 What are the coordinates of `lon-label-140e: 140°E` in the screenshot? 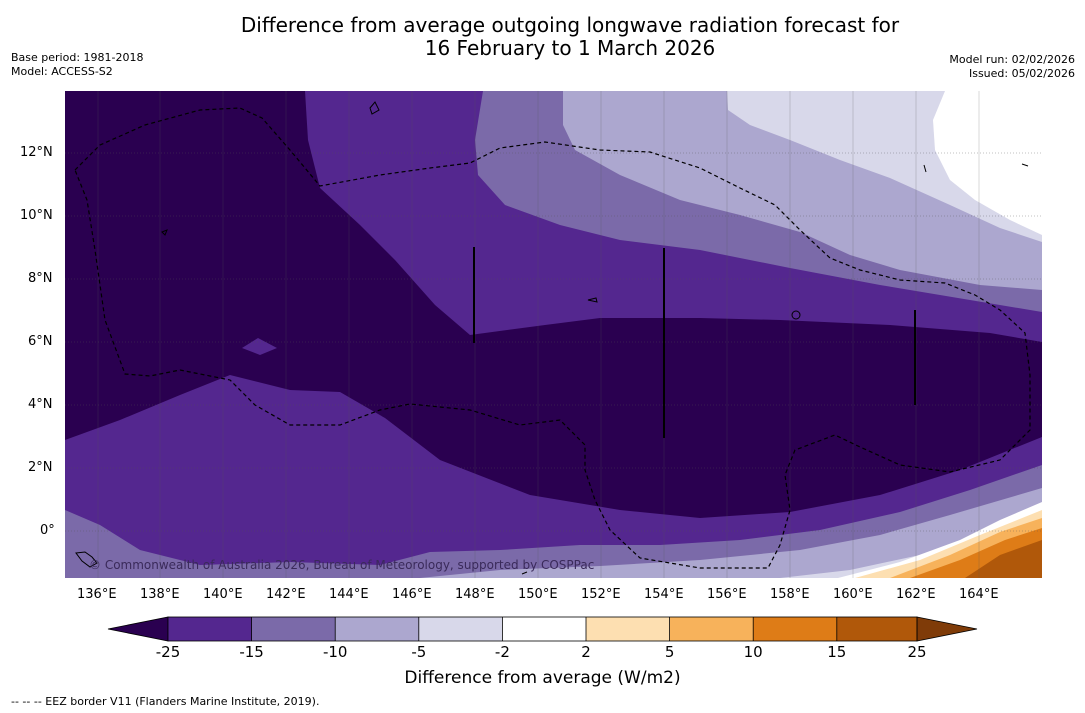 It's located at (223, 594).